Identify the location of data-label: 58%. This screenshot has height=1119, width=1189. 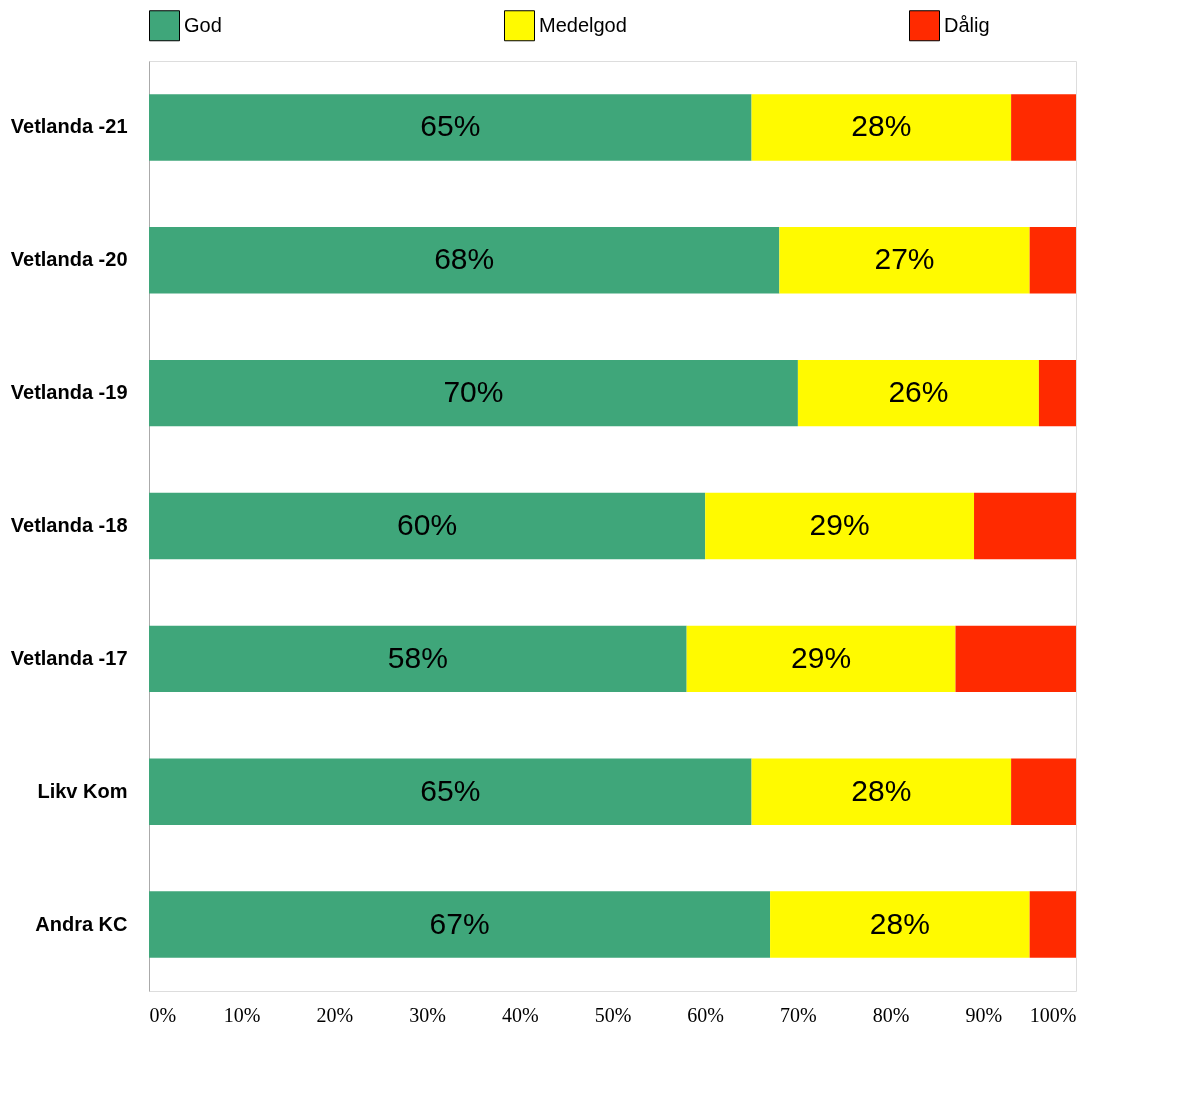
(417, 657).